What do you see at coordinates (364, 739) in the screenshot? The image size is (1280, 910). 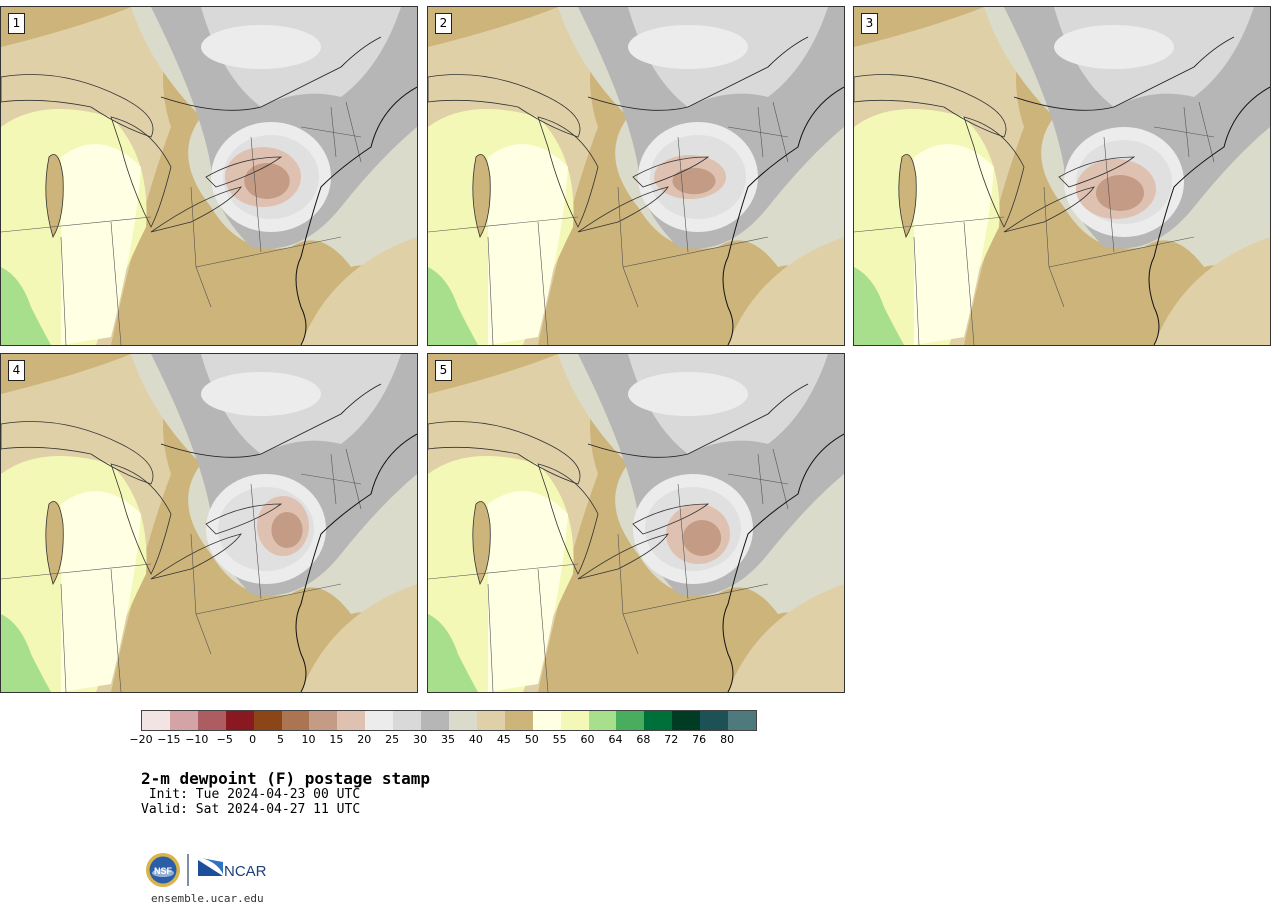 I see `colorbar-tick-label: 20` at bounding box center [364, 739].